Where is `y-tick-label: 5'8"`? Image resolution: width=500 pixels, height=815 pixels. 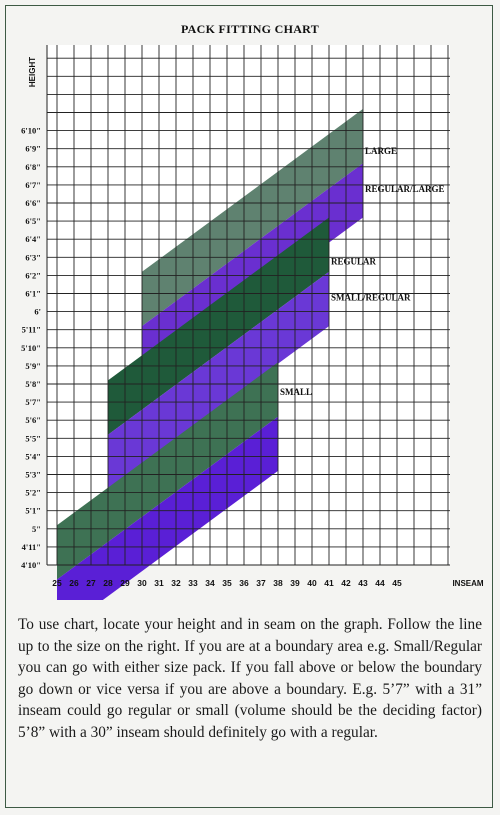
y-tick-label: 5'8" is located at coordinates (33, 384).